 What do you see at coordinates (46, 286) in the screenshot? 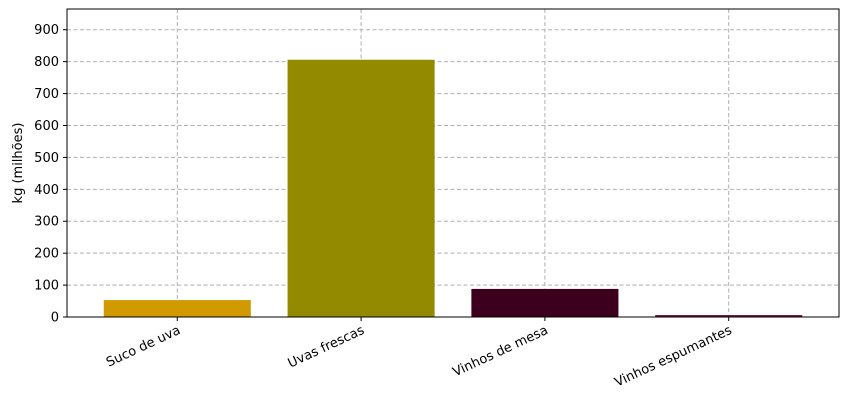
I see `y-tick-label: 100` at bounding box center [46, 286].